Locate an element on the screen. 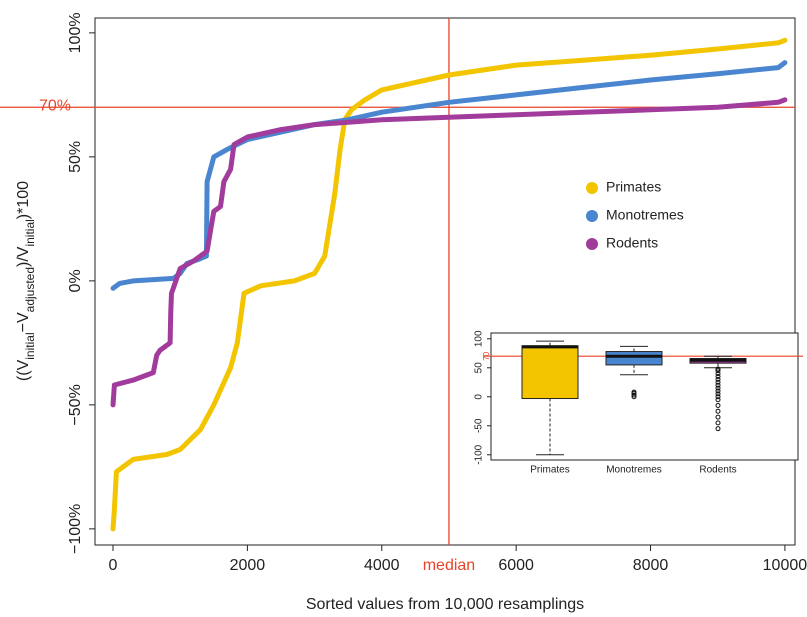 The width and height of the screenshot is (807, 617). x-tick-label: 10000 is located at coordinates (785, 565).